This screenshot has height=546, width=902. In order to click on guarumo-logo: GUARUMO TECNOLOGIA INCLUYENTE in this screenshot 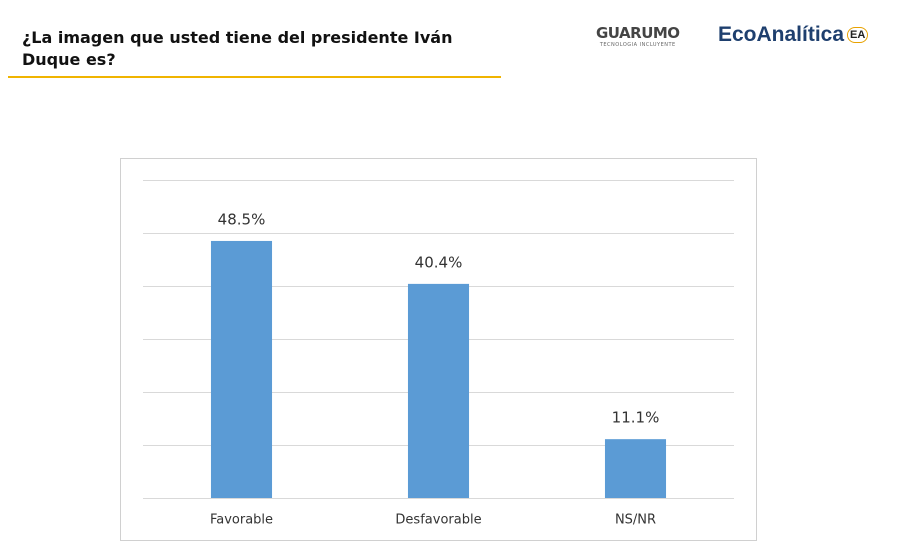, I will do `click(638, 36)`.